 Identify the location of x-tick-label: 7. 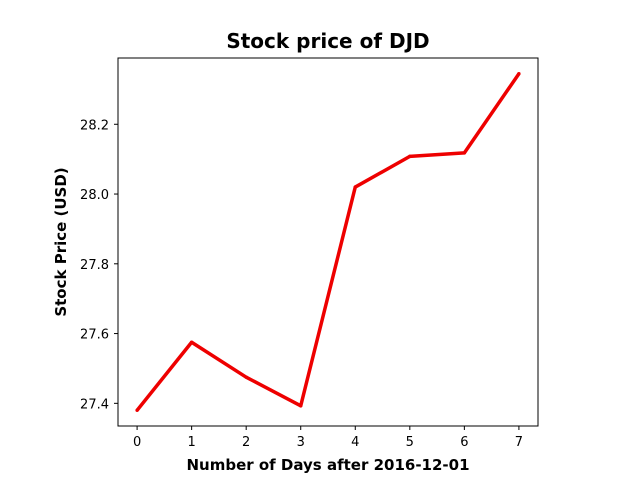
(519, 442).